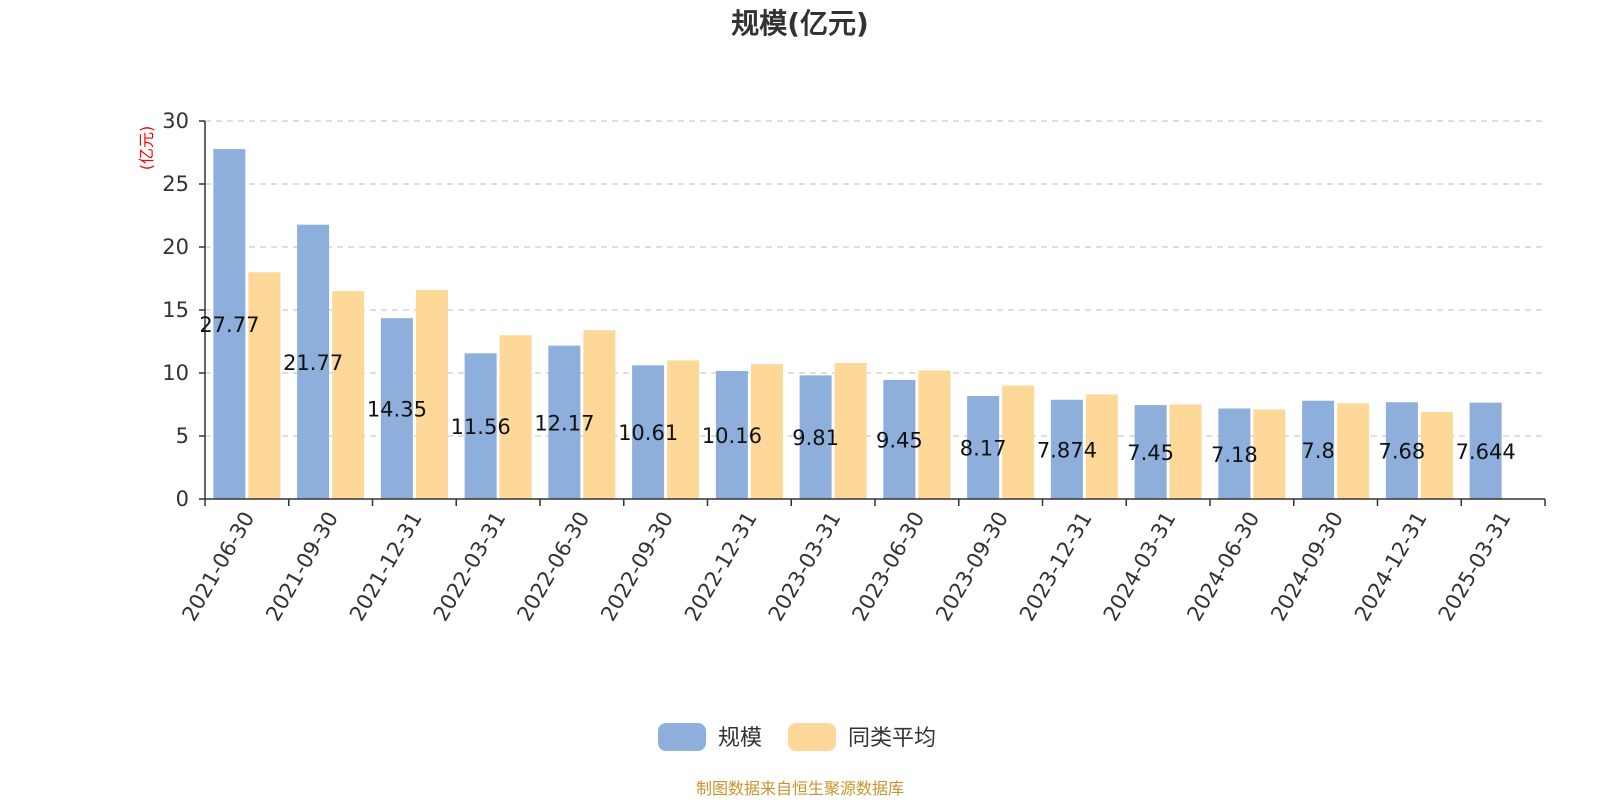 Image resolution: width=1600 pixels, height=800 pixels. What do you see at coordinates (1223, 567) in the screenshot?
I see `x-tick-label: 2024-06-30` at bounding box center [1223, 567].